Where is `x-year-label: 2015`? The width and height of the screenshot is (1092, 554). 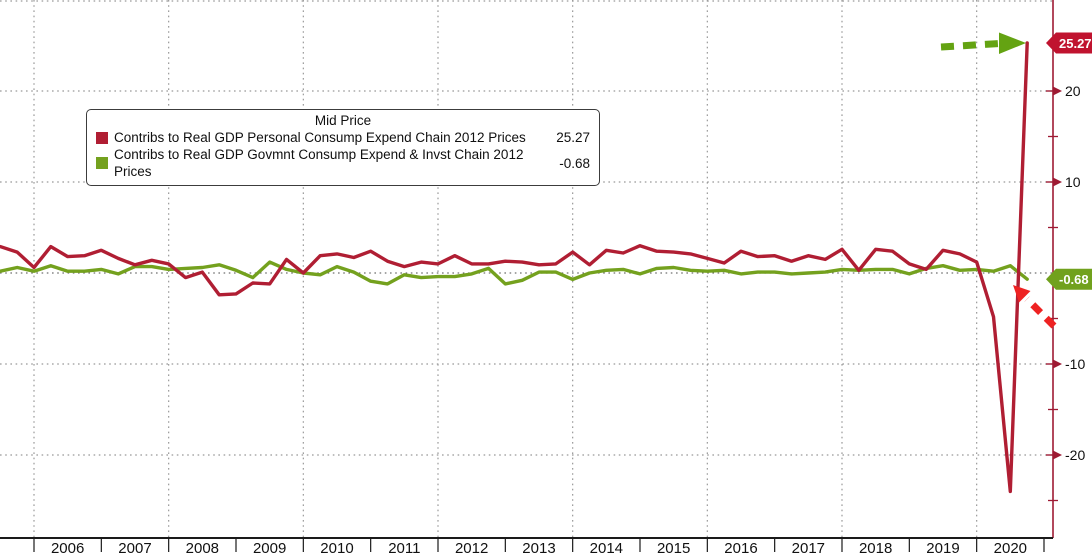 x-year-label: 2015 is located at coordinates (673, 547).